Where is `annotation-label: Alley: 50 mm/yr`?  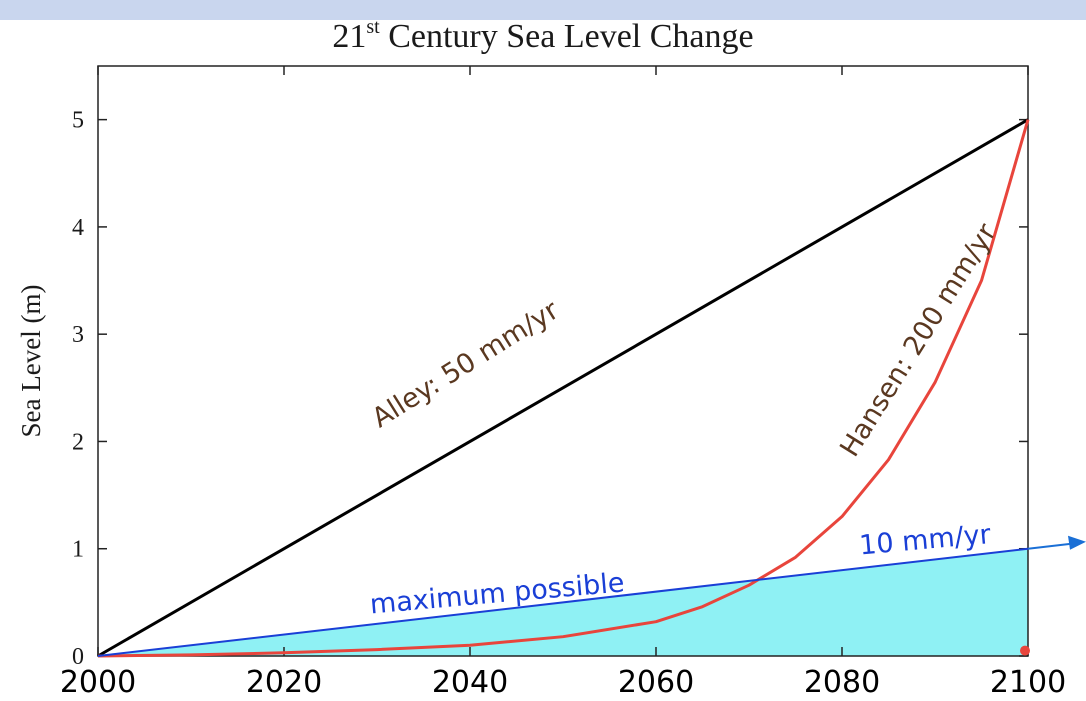 annotation-label: Alley: 50 mm/yr is located at coordinates (466, 364).